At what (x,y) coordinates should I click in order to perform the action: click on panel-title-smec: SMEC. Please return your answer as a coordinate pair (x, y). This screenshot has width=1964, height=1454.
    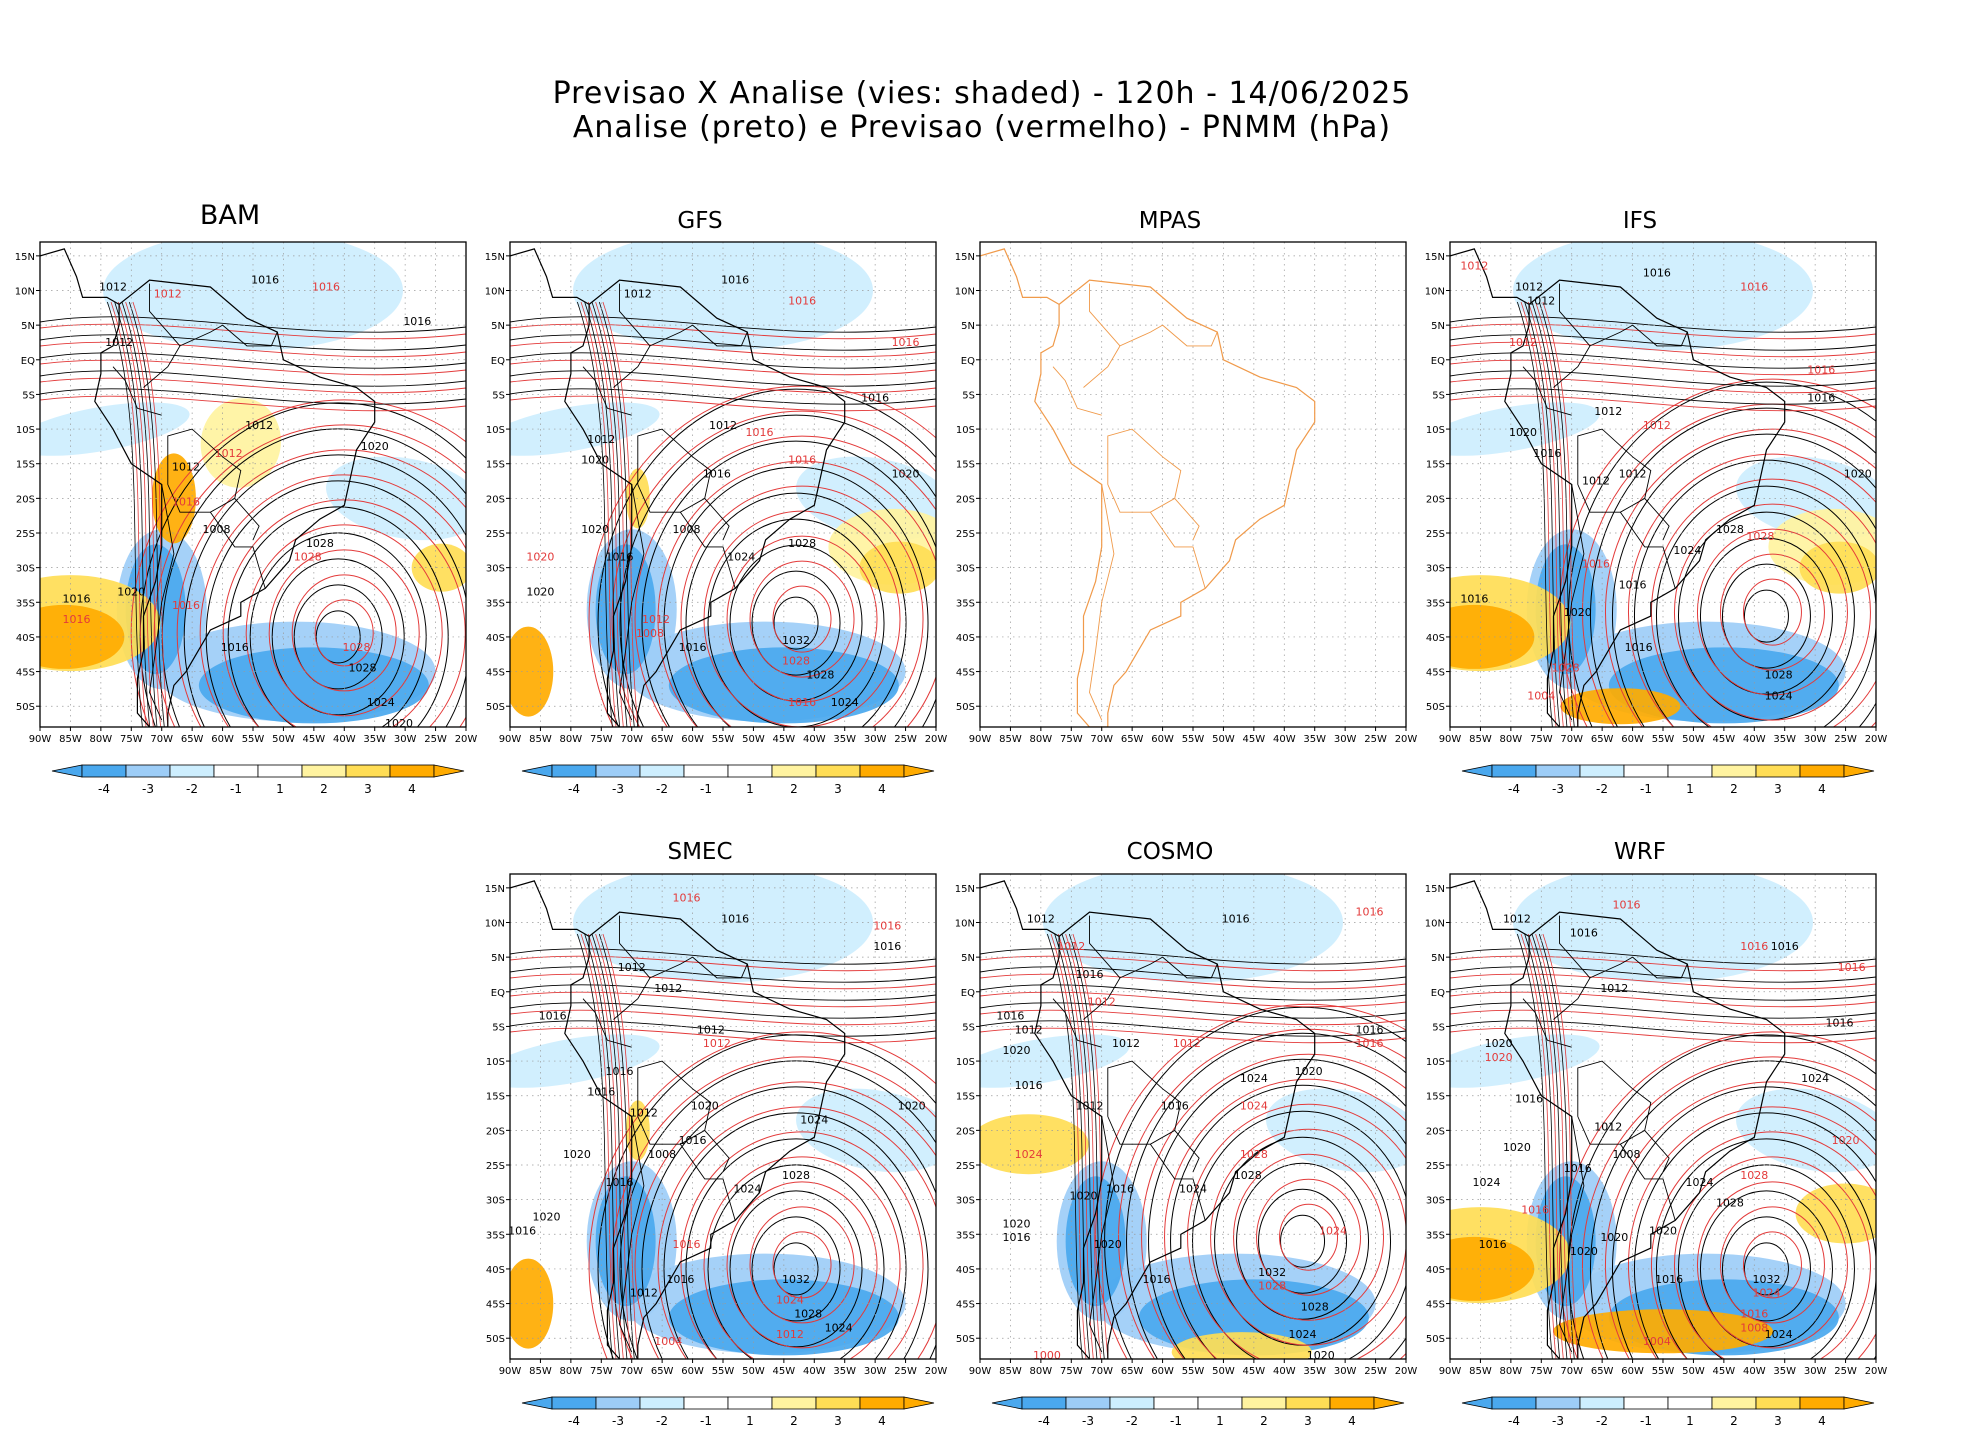
    Looking at the image, I should click on (700, 852).